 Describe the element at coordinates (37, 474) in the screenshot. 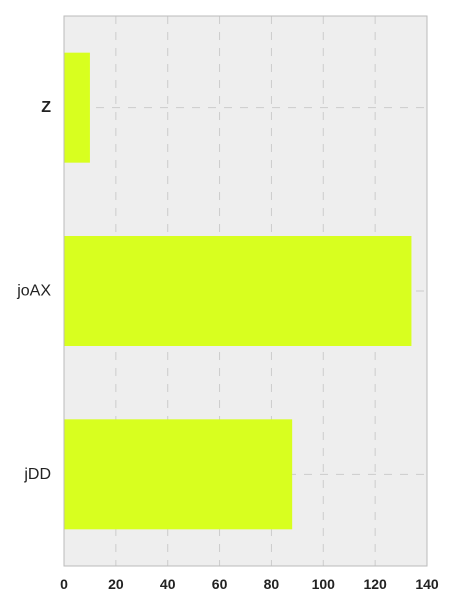

I see `y-tick-label: jDD` at that location.